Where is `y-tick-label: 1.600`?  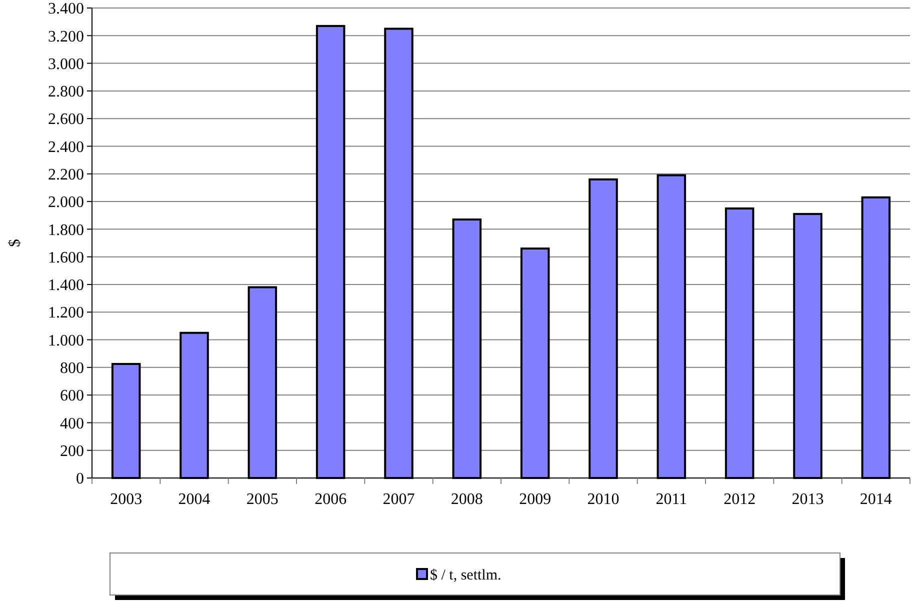
y-tick-label: 1.600 is located at coordinates (66, 257).